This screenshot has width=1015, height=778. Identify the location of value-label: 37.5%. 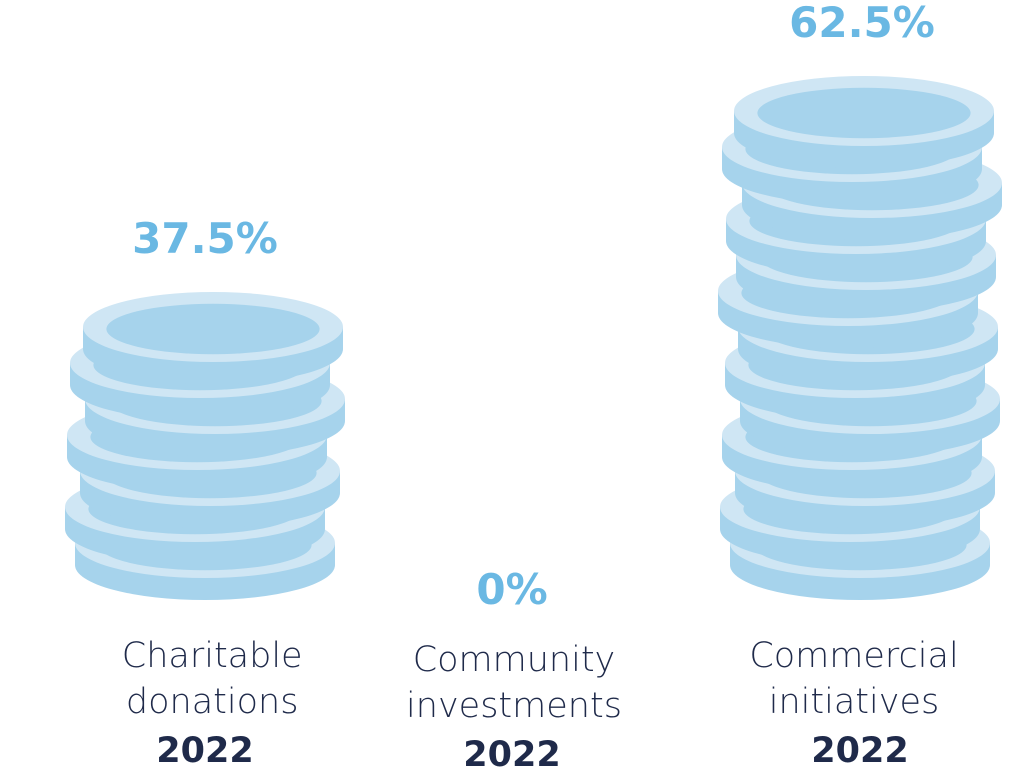
(205, 238).